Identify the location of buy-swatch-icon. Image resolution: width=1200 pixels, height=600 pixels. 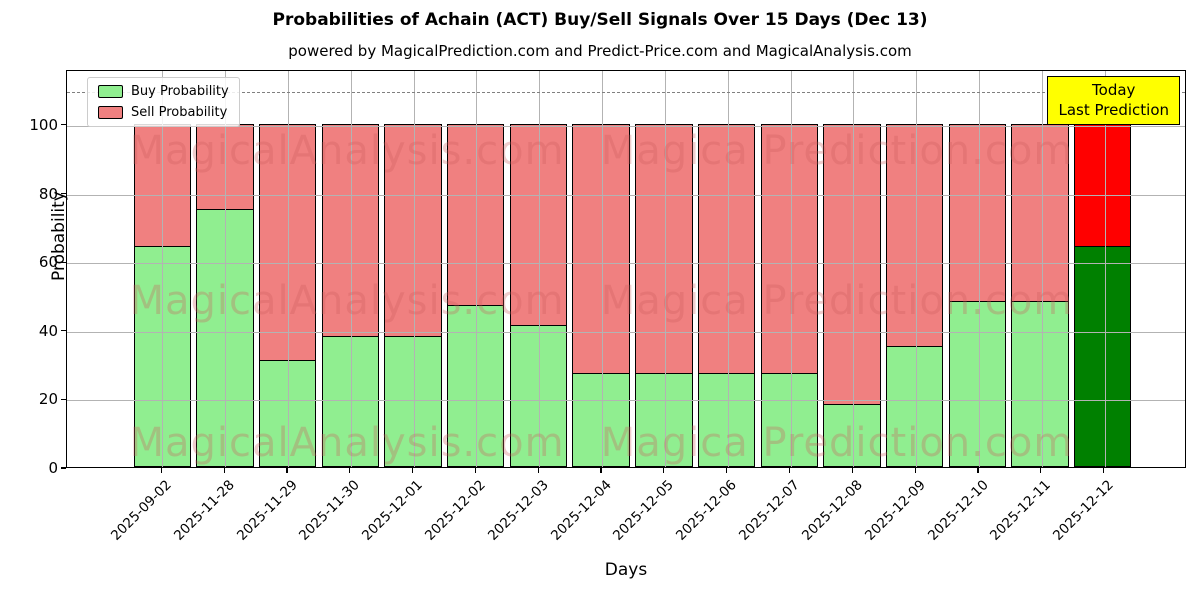
(110, 91).